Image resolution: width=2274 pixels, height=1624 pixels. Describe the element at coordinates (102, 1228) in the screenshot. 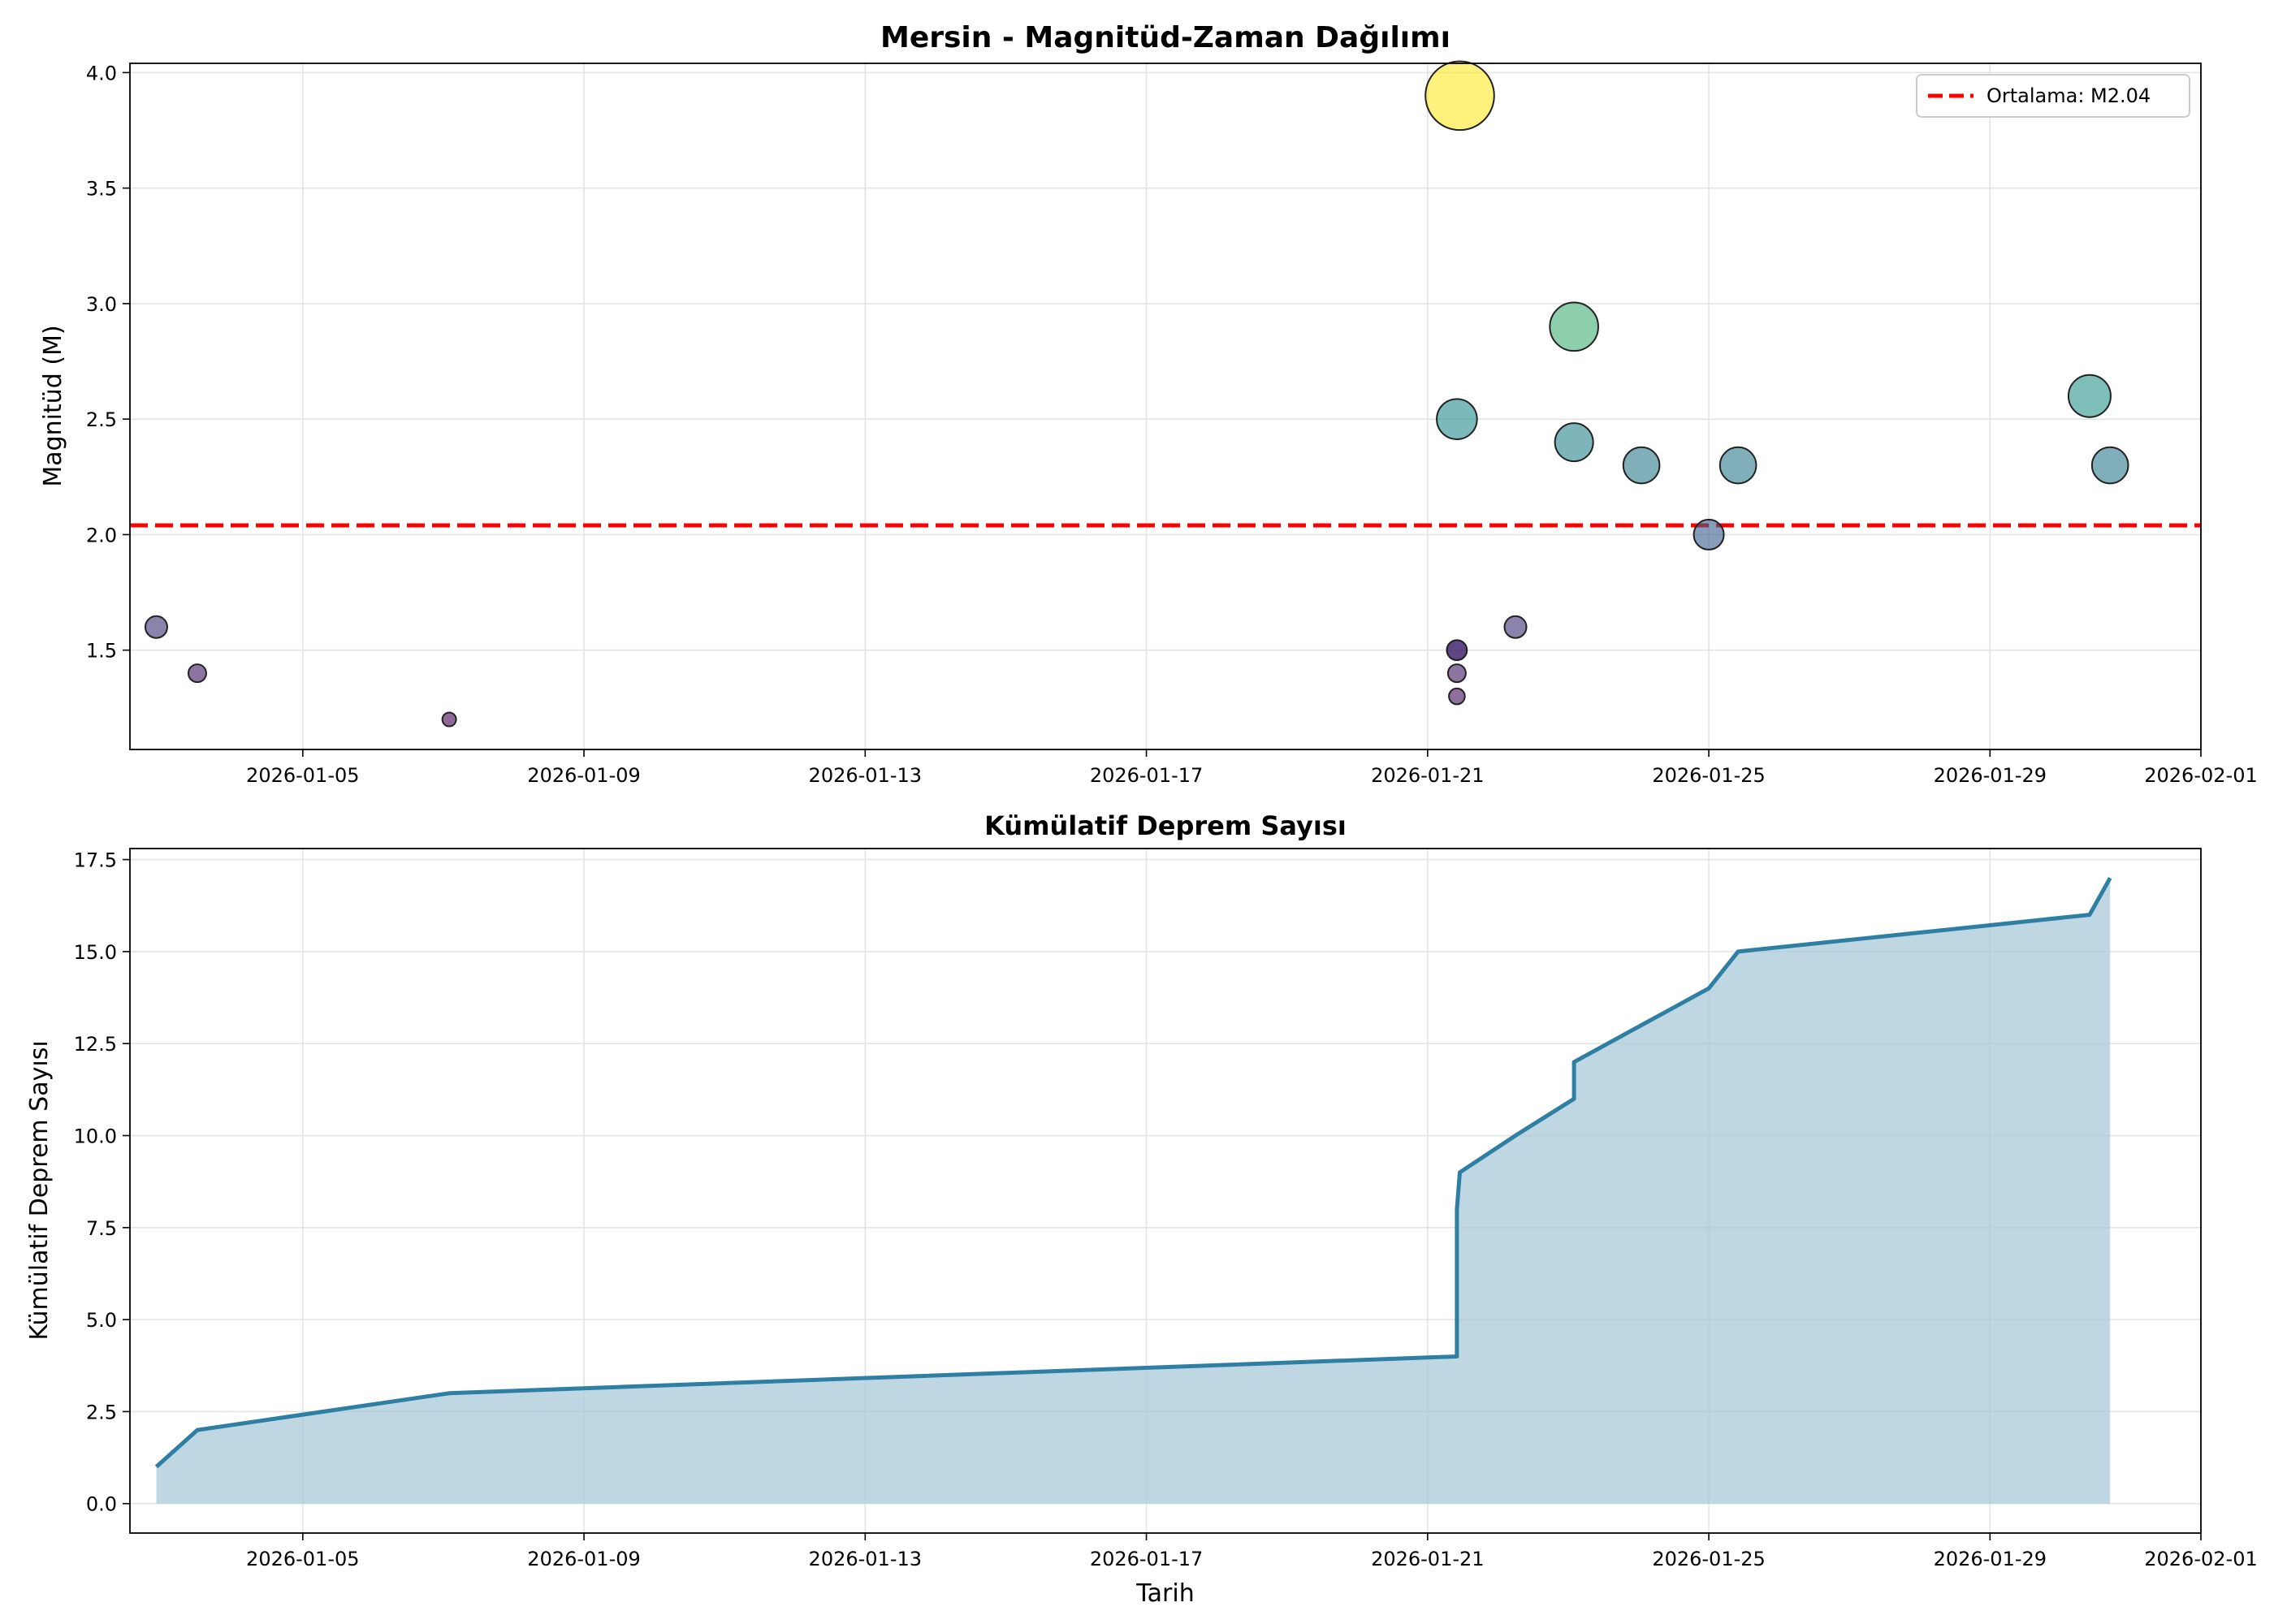

I see `cumulative-y-tick-label: 7.5` at that location.